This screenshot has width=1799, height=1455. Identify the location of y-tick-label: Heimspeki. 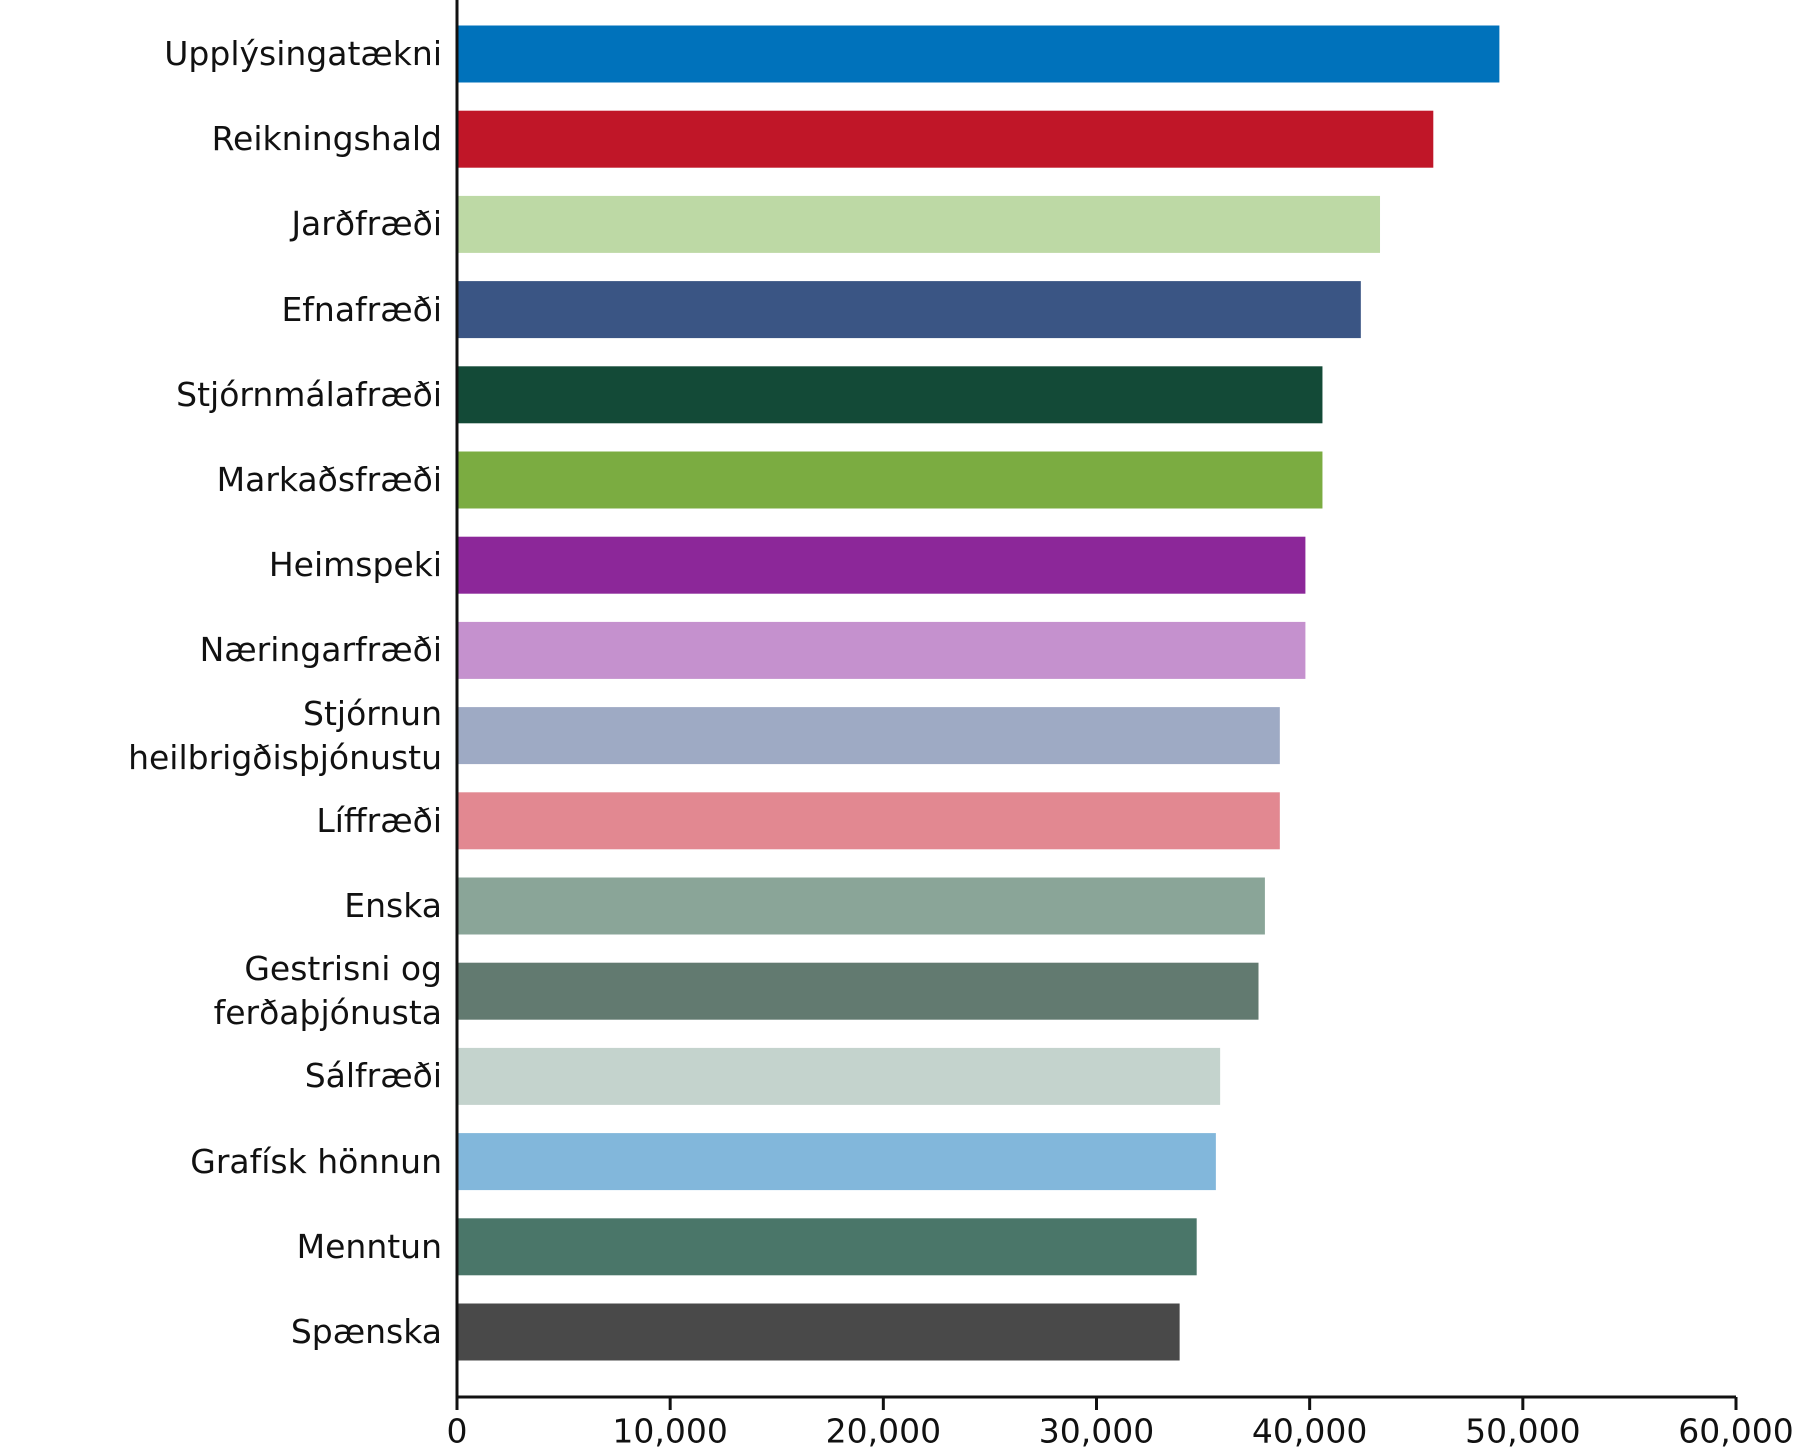
(355, 565).